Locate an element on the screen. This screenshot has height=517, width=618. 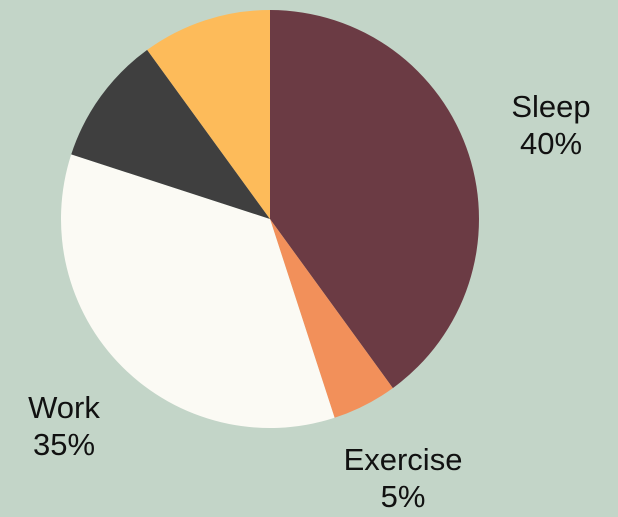
slice-label-exercise-value: 5% is located at coordinates (403, 496).